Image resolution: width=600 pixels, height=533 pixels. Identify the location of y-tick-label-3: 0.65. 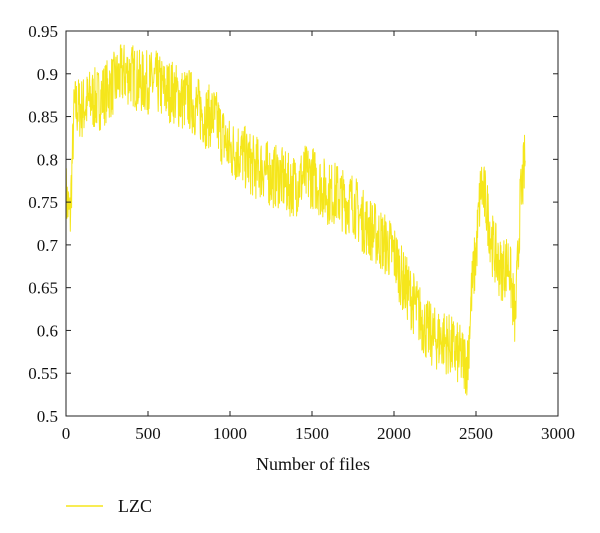
(43, 288).